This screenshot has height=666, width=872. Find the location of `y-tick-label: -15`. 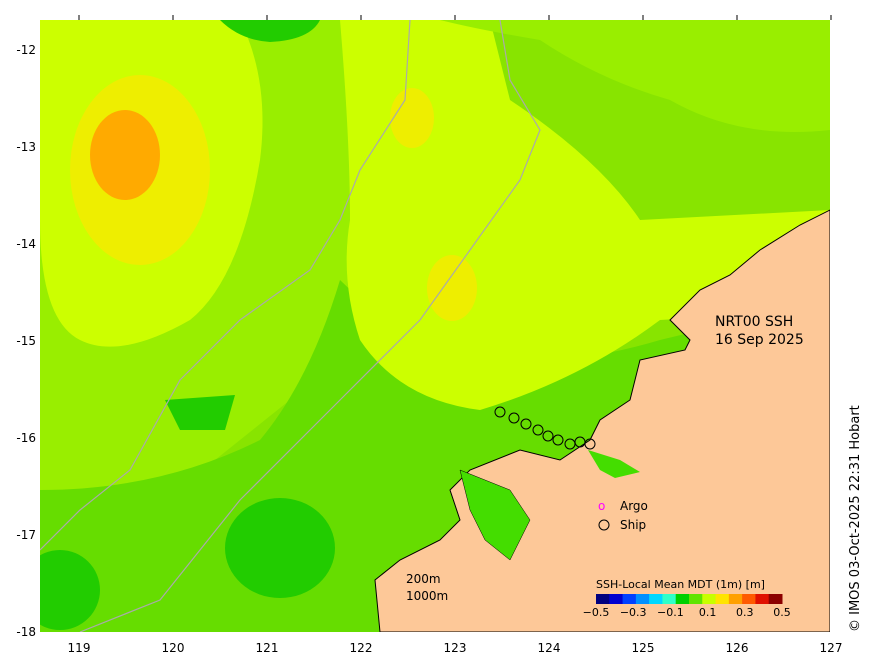

y-tick-label: -15 is located at coordinates (26, 341).